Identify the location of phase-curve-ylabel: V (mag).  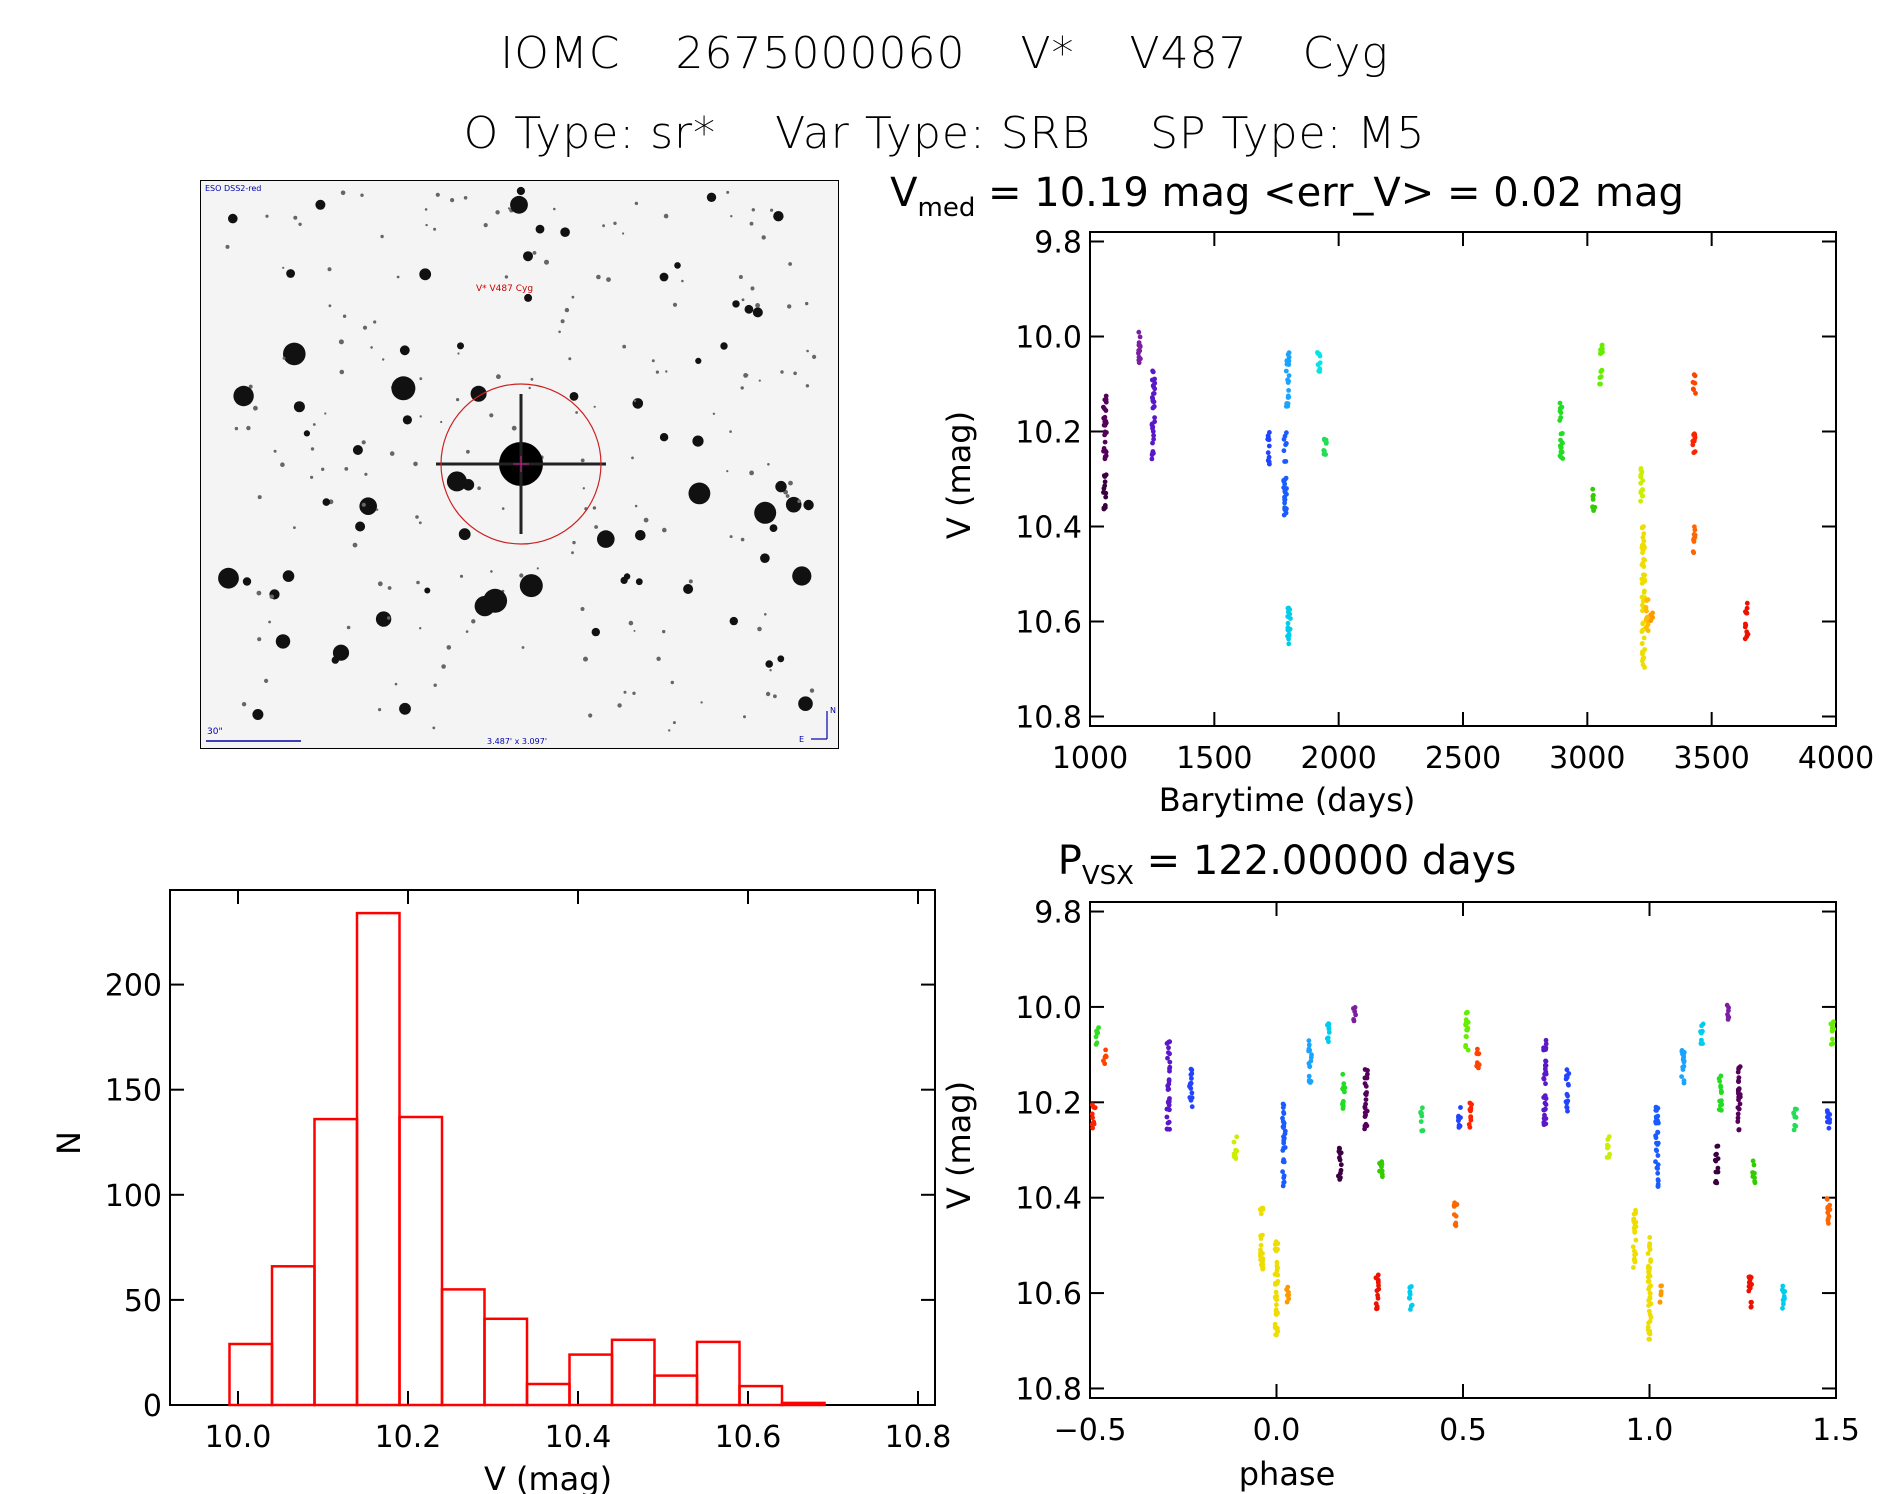
(959, 1145).